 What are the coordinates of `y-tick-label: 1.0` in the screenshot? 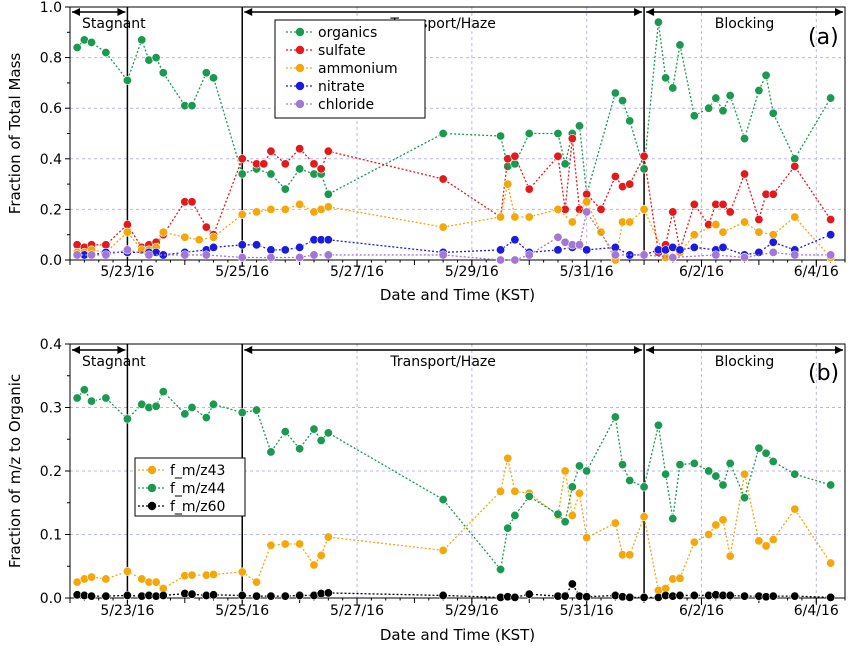 It's located at (51, 8).